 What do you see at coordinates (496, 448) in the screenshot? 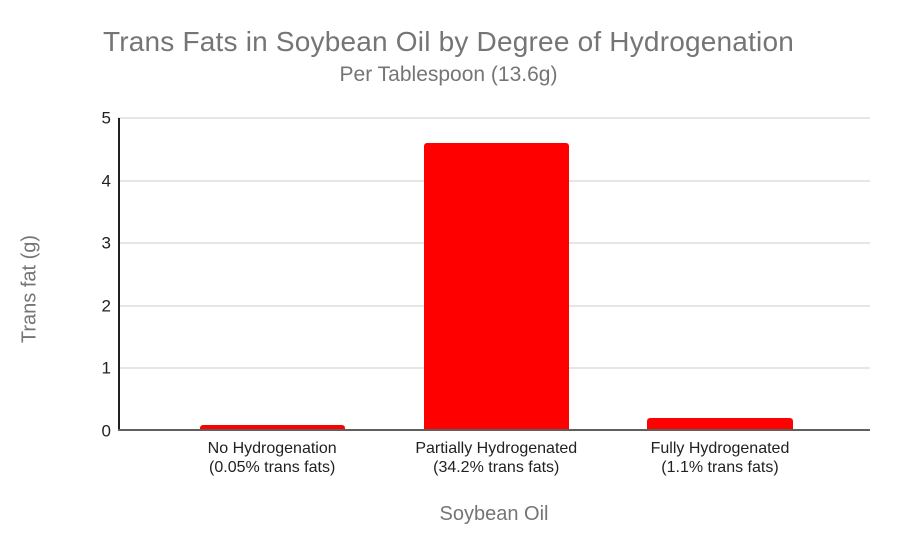
I see `x-category-label-line1: Partially Hydrogenated` at bounding box center [496, 448].